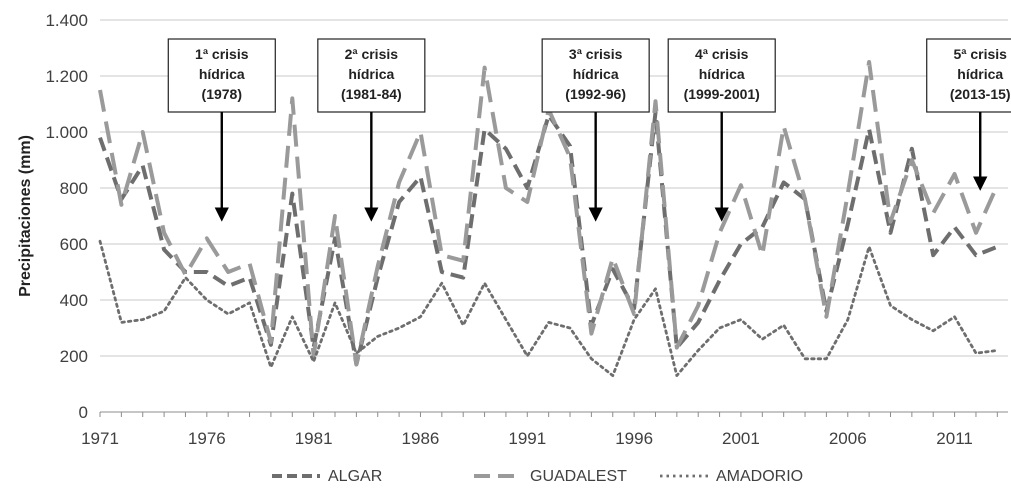 Image resolution: width=1011 pixels, height=490 pixels. What do you see at coordinates (741, 438) in the screenshot?
I see `x-tick-label: 2001` at bounding box center [741, 438].